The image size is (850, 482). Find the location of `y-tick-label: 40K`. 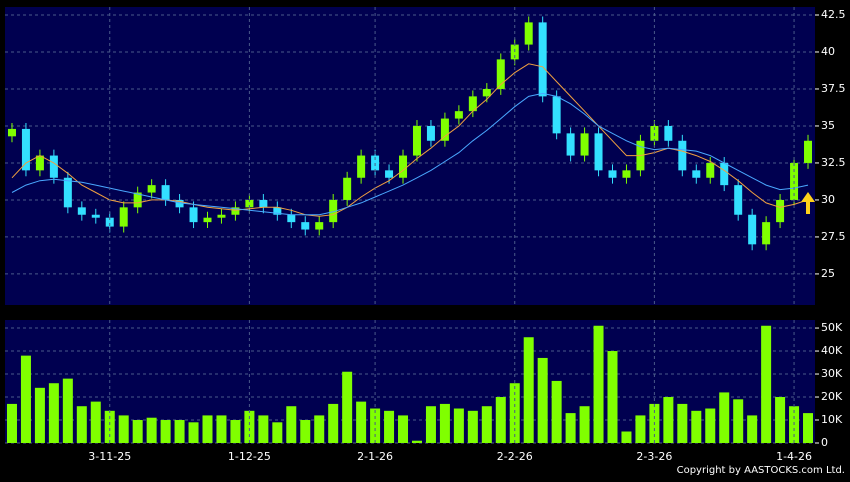

y-tick-label: 40K is located at coordinates (832, 350).